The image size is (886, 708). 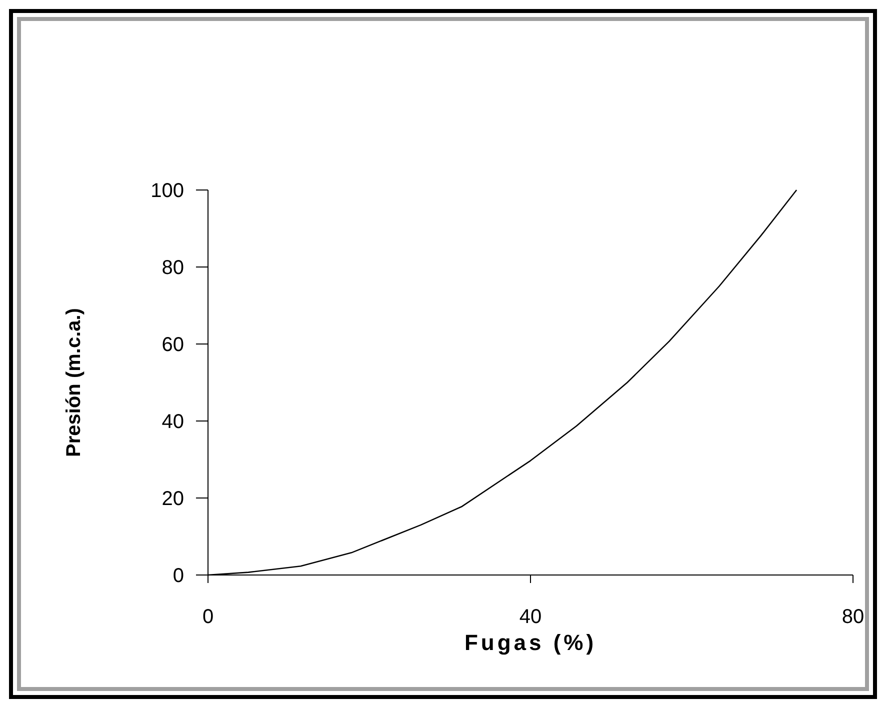 What do you see at coordinates (173, 345) in the screenshot?
I see `y-tick-label: 60` at bounding box center [173, 345].